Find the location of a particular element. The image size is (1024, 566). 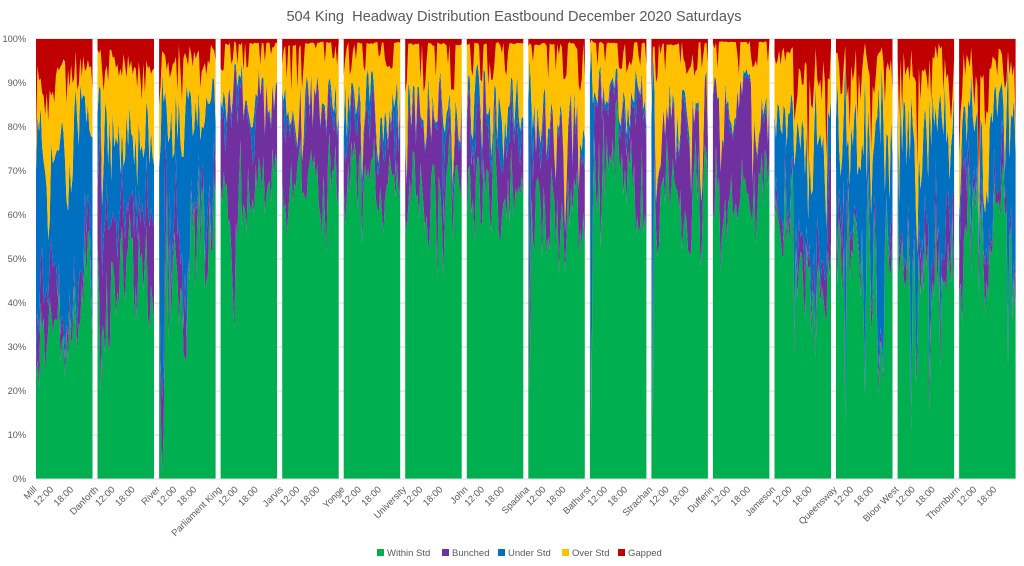

svg-text: 80% is located at coordinates (17, 127).